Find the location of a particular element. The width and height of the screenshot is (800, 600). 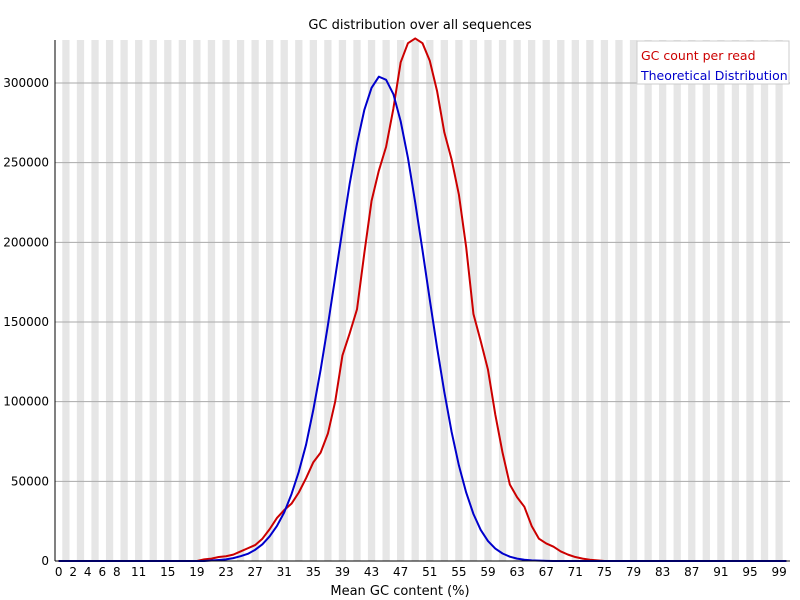

x-tick-label: 55 is located at coordinates (458, 572).